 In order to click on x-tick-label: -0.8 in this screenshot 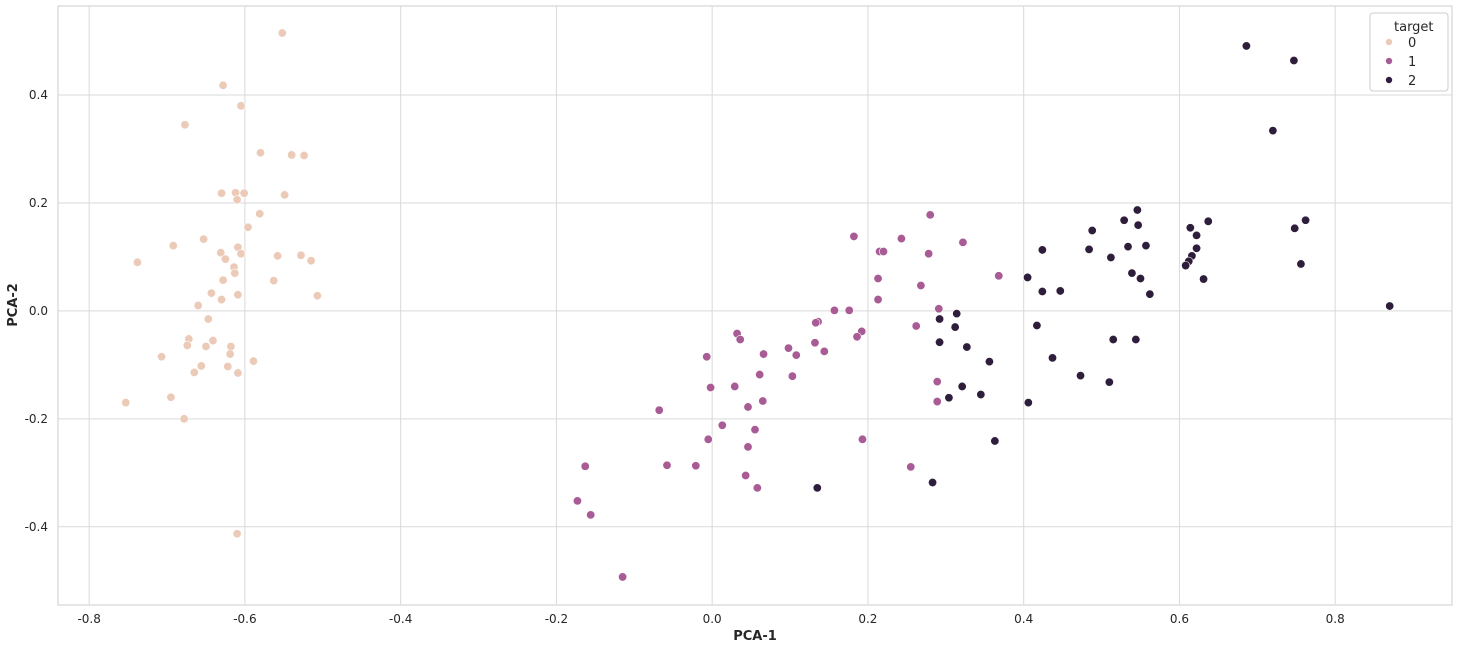, I will do `click(88, 619)`.